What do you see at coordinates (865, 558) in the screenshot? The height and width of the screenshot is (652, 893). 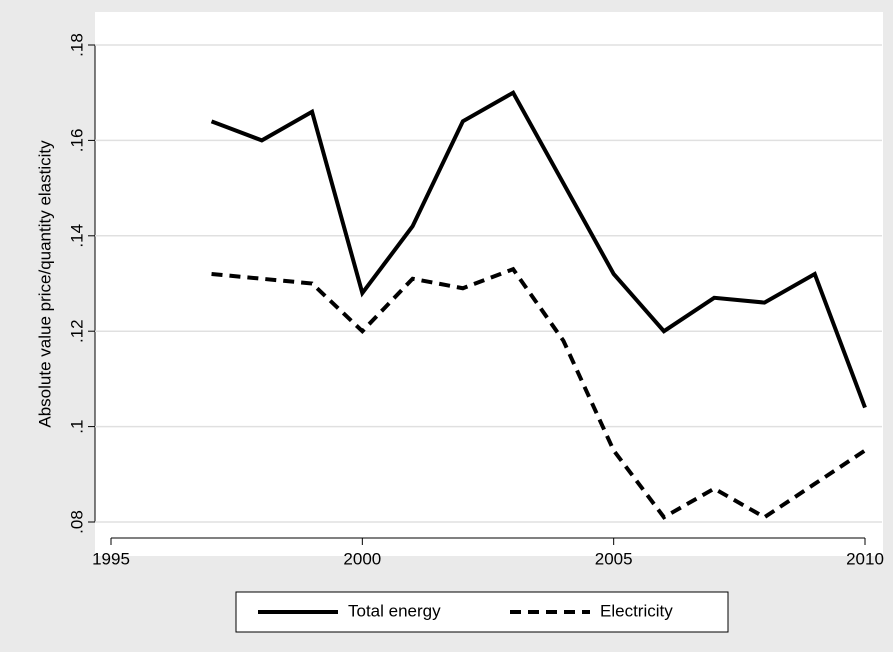 I see `x-tick-label: 2010` at bounding box center [865, 558].